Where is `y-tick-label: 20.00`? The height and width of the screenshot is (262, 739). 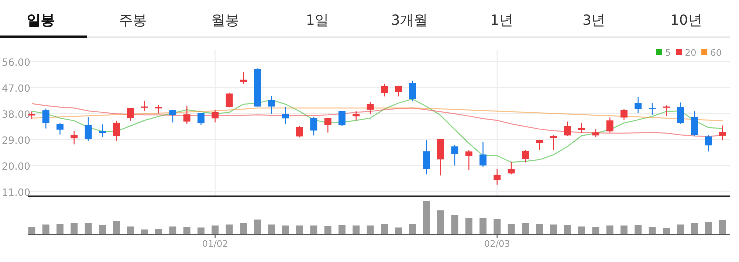 y-tick-label: 20.00 is located at coordinates (16, 167).